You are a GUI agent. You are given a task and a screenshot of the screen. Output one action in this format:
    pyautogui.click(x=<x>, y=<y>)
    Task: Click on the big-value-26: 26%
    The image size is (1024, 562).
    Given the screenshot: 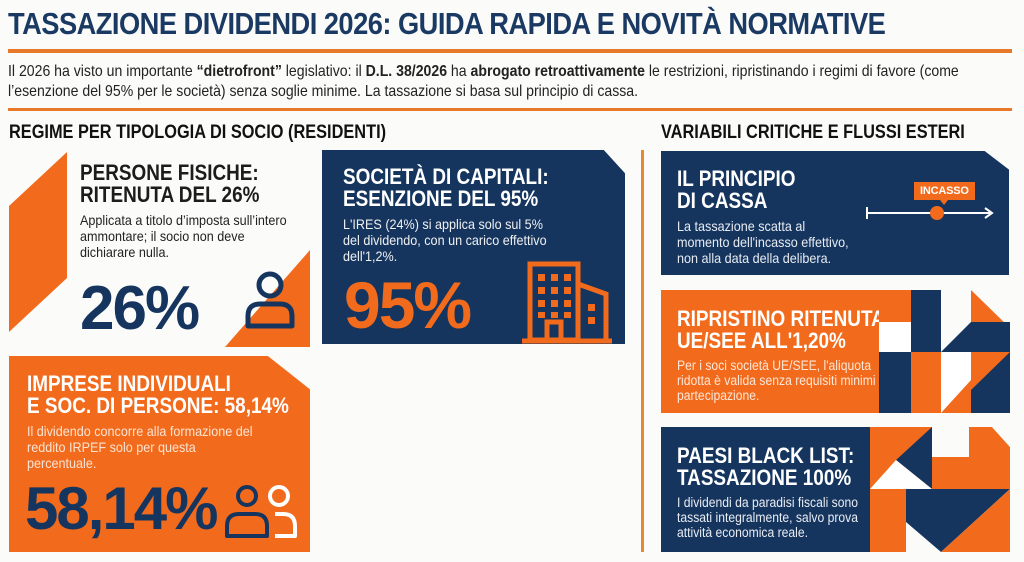 What is the action you would take?
    pyautogui.click(x=140, y=308)
    